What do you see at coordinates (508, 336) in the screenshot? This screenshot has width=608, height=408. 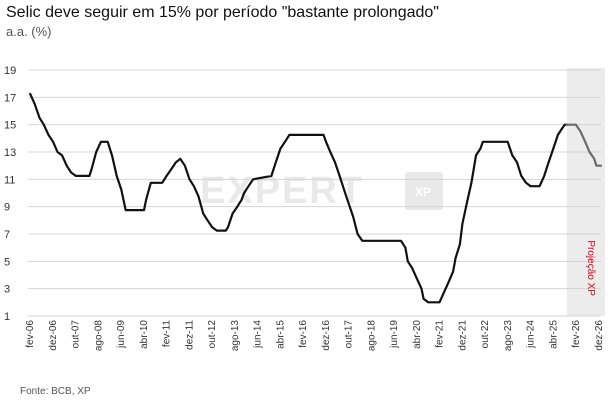 I see `x-tick-label: ago-23` at bounding box center [508, 336].